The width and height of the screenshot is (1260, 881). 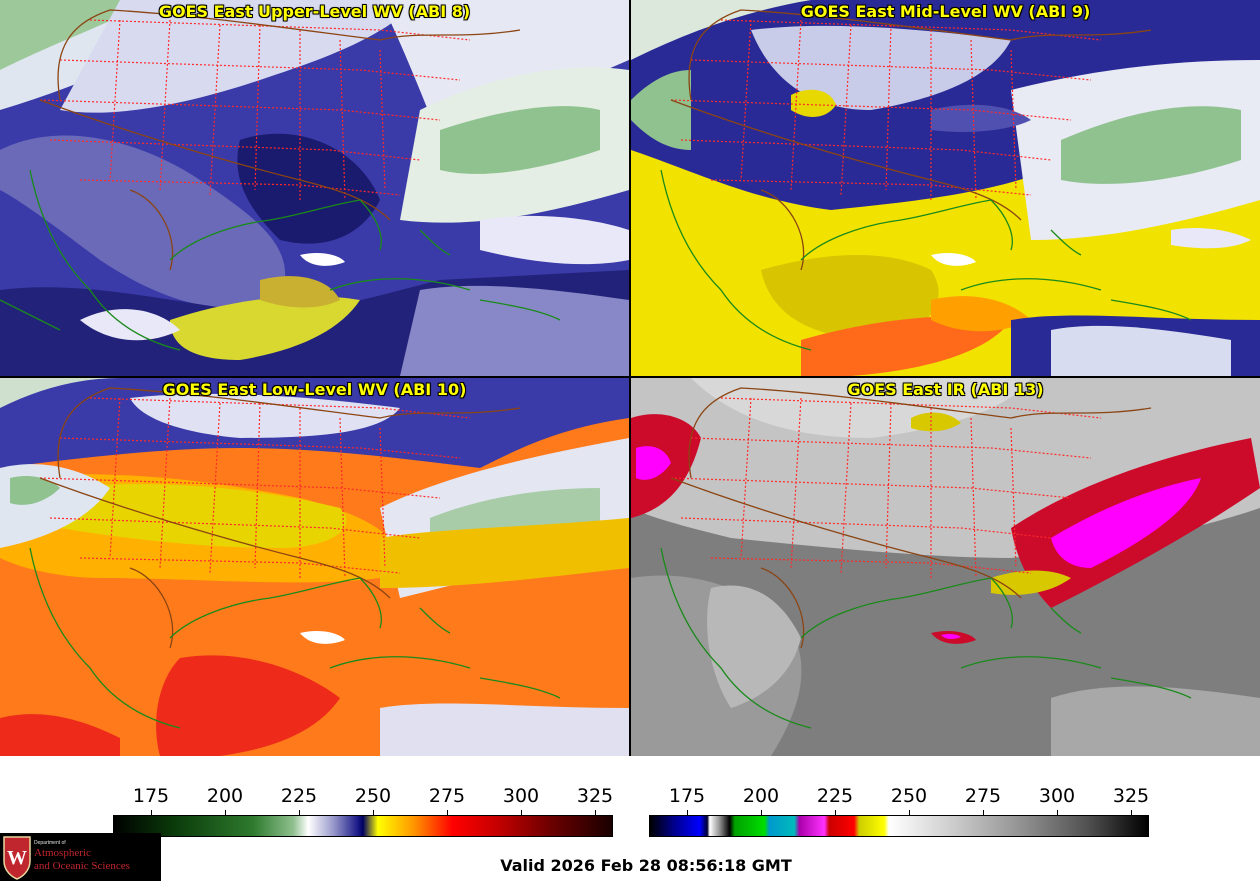 What do you see at coordinates (82, 866) in the screenshot?
I see `logo-line2: and Oceanic Sciences` at bounding box center [82, 866].